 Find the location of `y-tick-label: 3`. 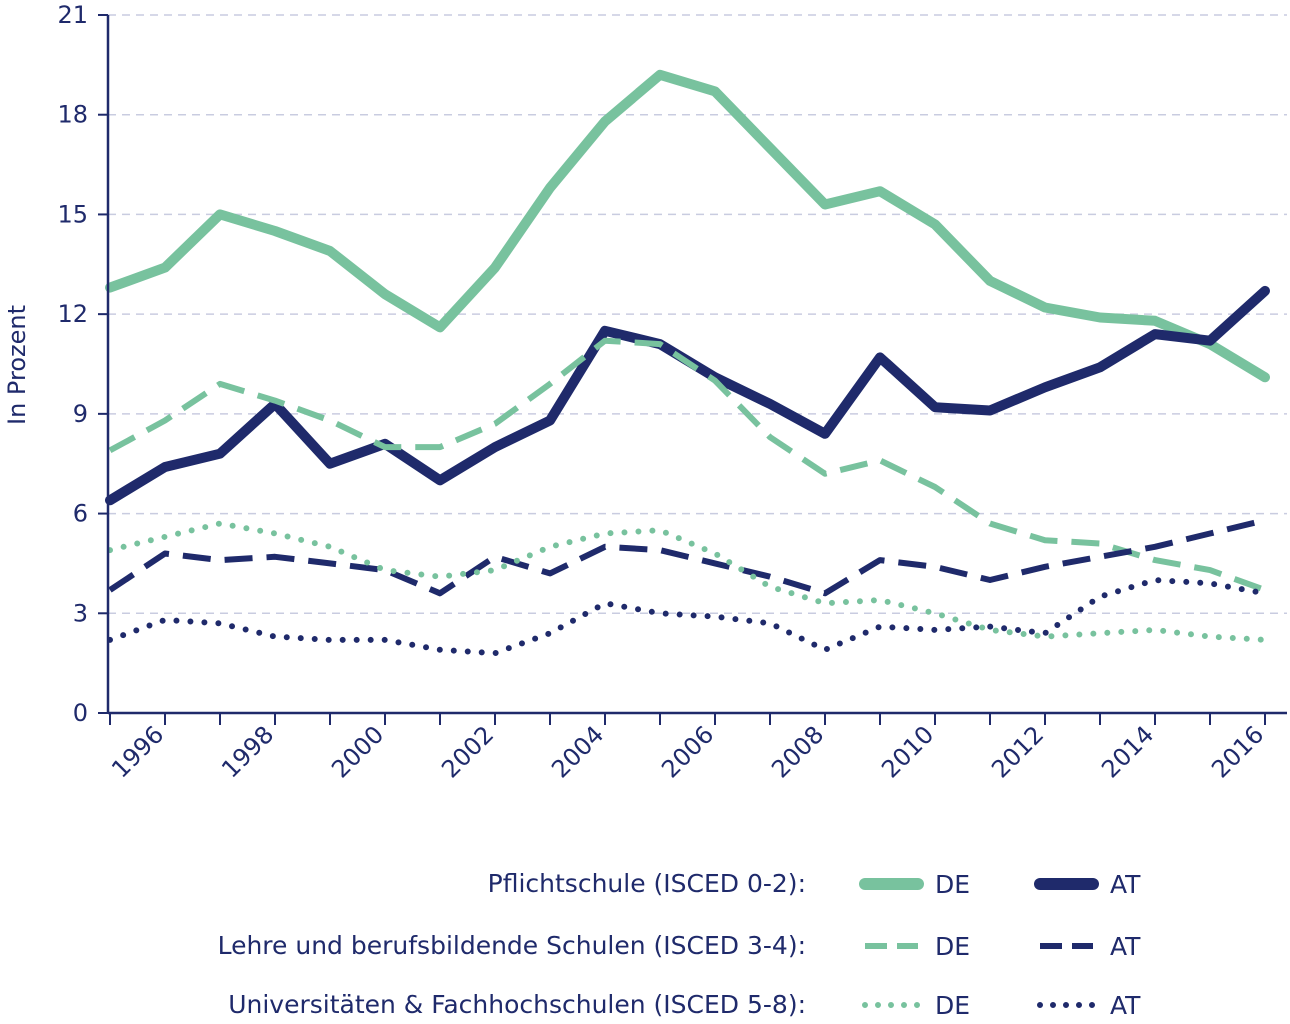

y-tick-label: 3 is located at coordinates (80, 613).